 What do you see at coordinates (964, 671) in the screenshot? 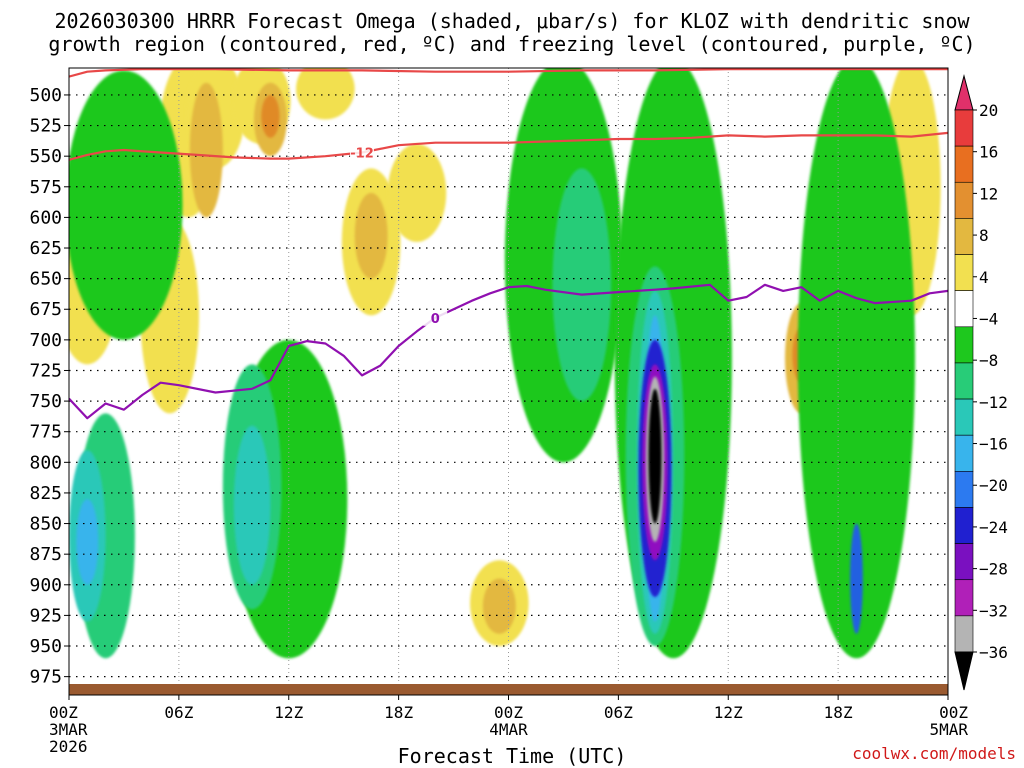
I see `colorbar-bottom-arrow` at bounding box center [964, 671].